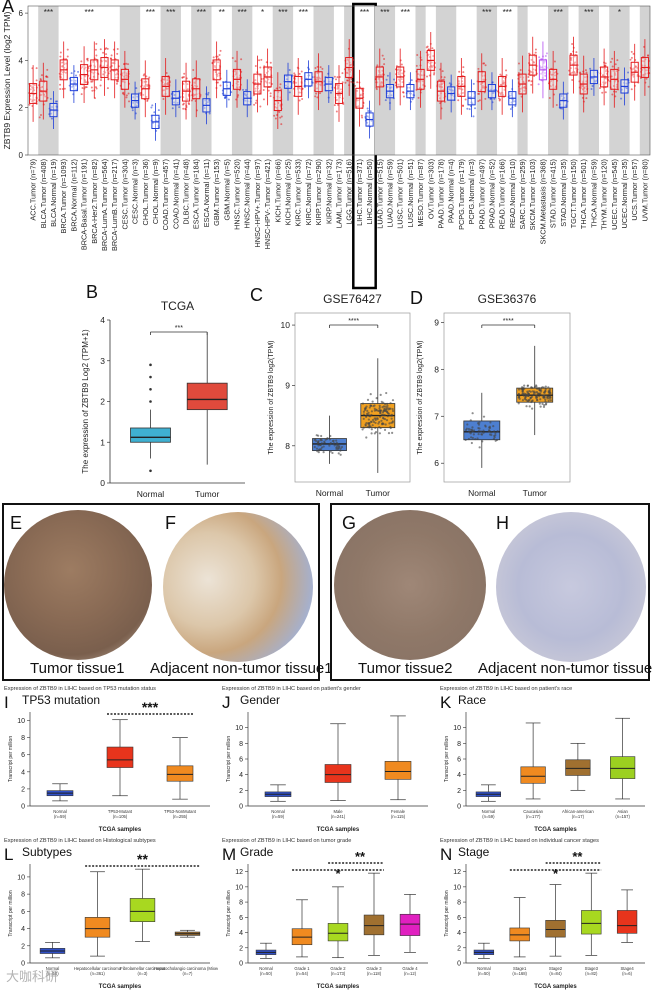  I want to click on panel-heading: Race, so click(472, 700).